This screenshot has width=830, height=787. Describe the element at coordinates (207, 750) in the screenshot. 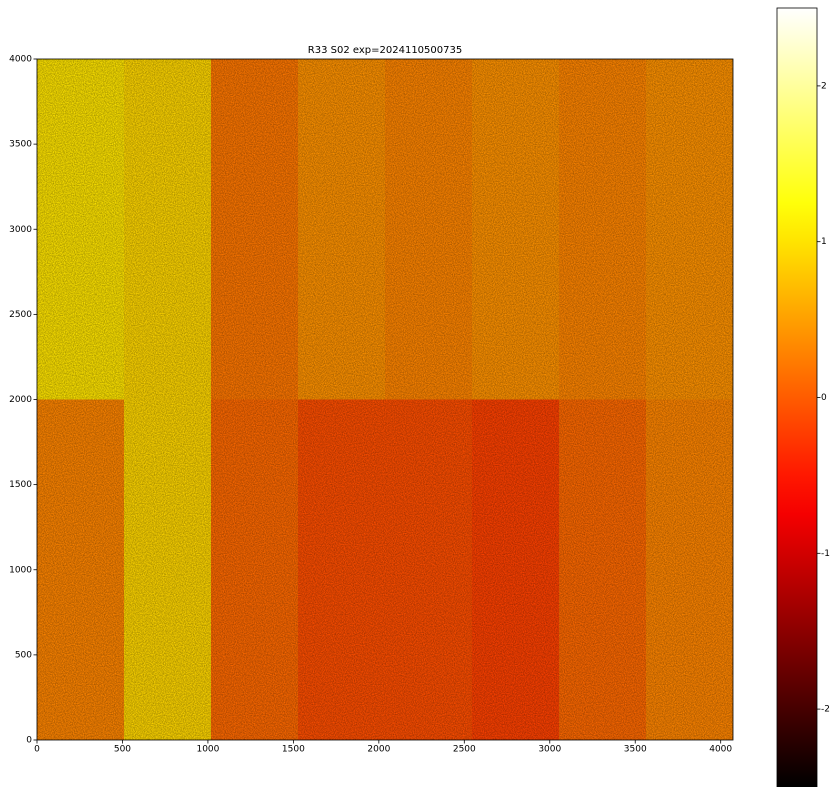

I see `x-tick-label: 1000` at that location.